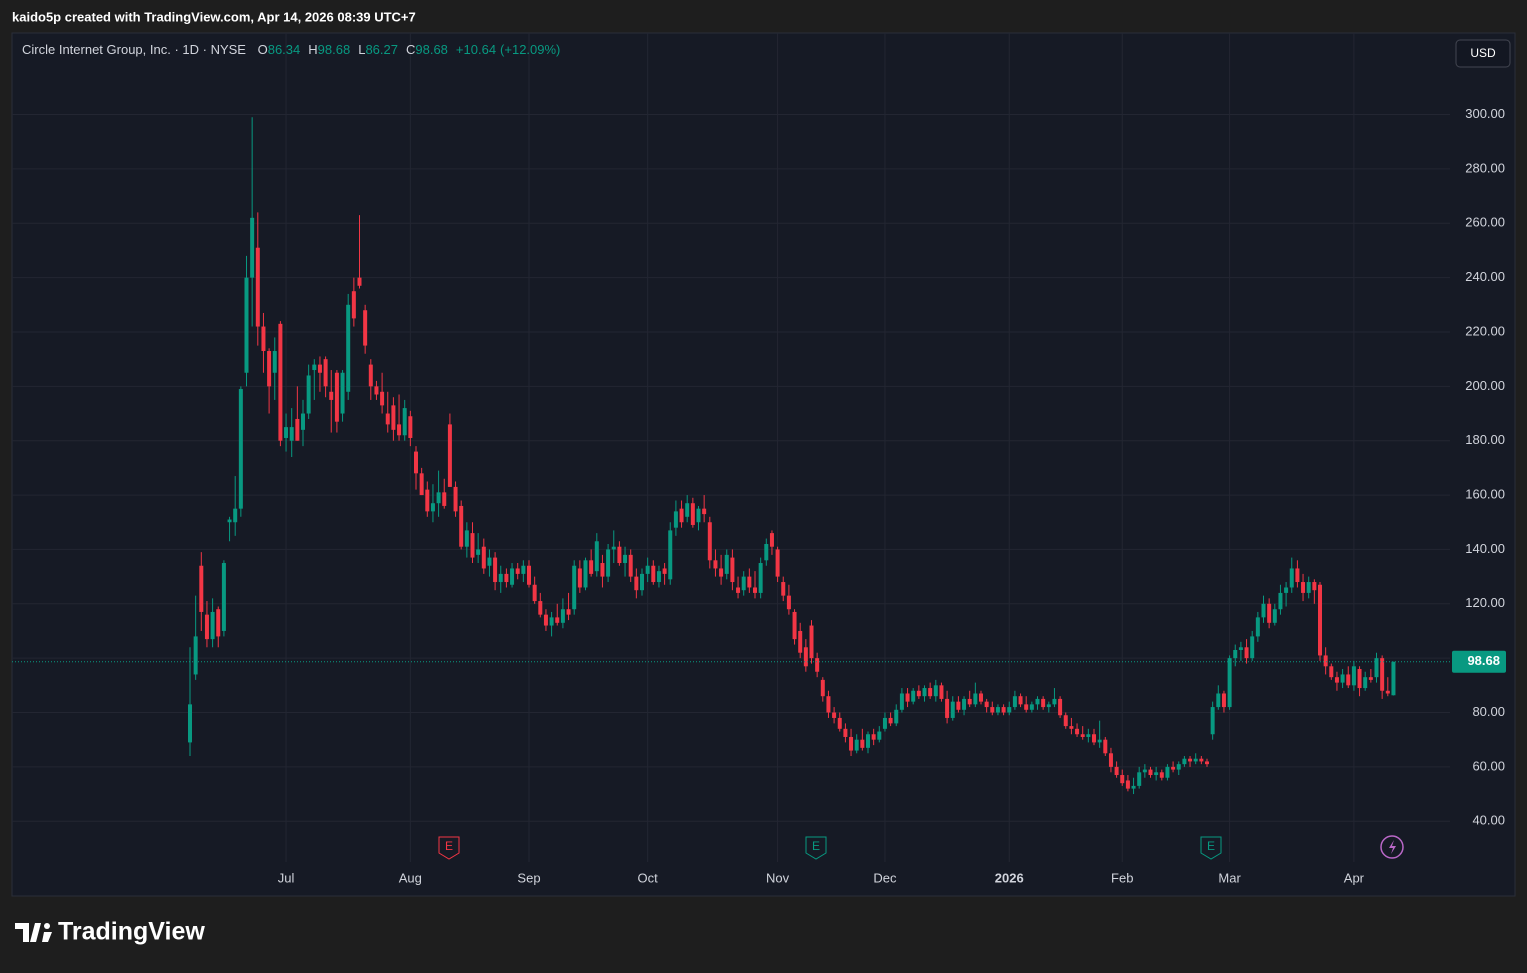 This screenshot has width=1527, height=973. What do you see at coordinates (476, 49) in the screenshot?
I see `legend-change: +10.64` at bounding box center [476, 49].